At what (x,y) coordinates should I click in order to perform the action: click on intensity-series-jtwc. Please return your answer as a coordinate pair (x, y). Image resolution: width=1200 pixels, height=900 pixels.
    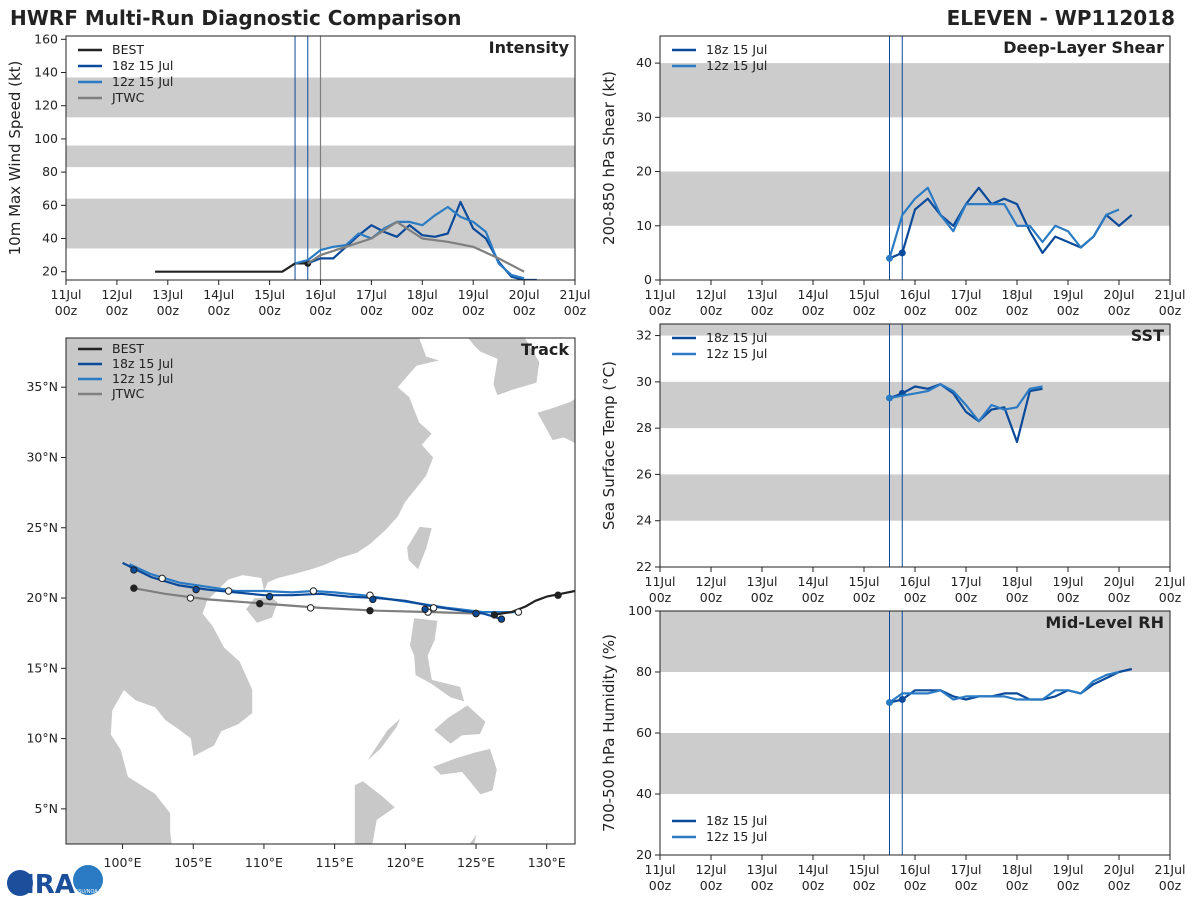
    Looking at the image, I should click on (416, 246).